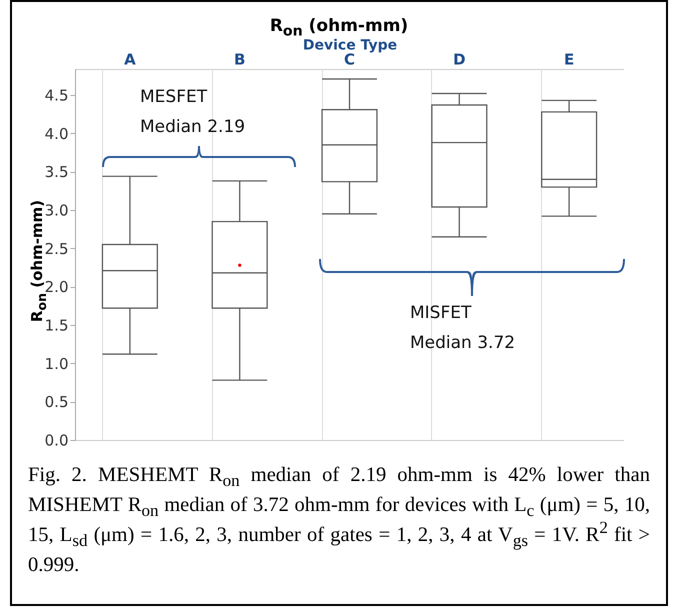  What do you see at coordinates (56, 95) in the screenshot?
I see `y-tick-label: 4.5` at bounding box center [56, 95].